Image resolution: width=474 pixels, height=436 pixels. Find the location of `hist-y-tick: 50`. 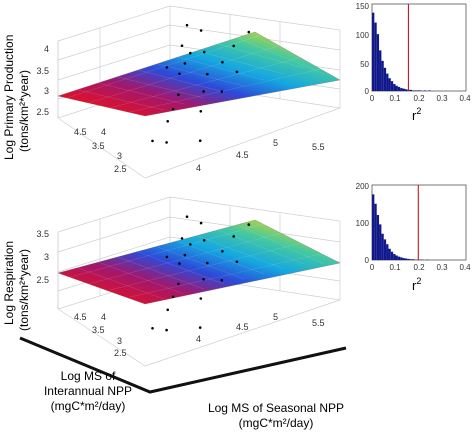

hist-y-tick: 50 is located at coordinates (364, 64).